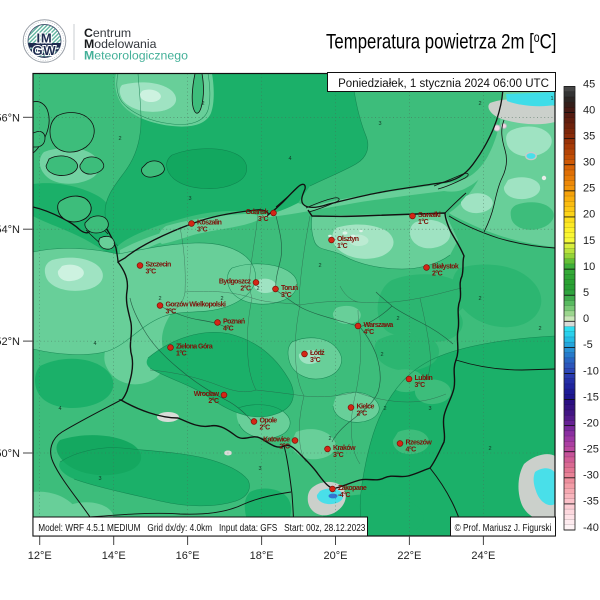 The width and height of the screenshot is (600, 600). What do you see at coordinates (44, 38) in the screenshot?
I see `svg-text: IM` at bounding box center [44, 38].